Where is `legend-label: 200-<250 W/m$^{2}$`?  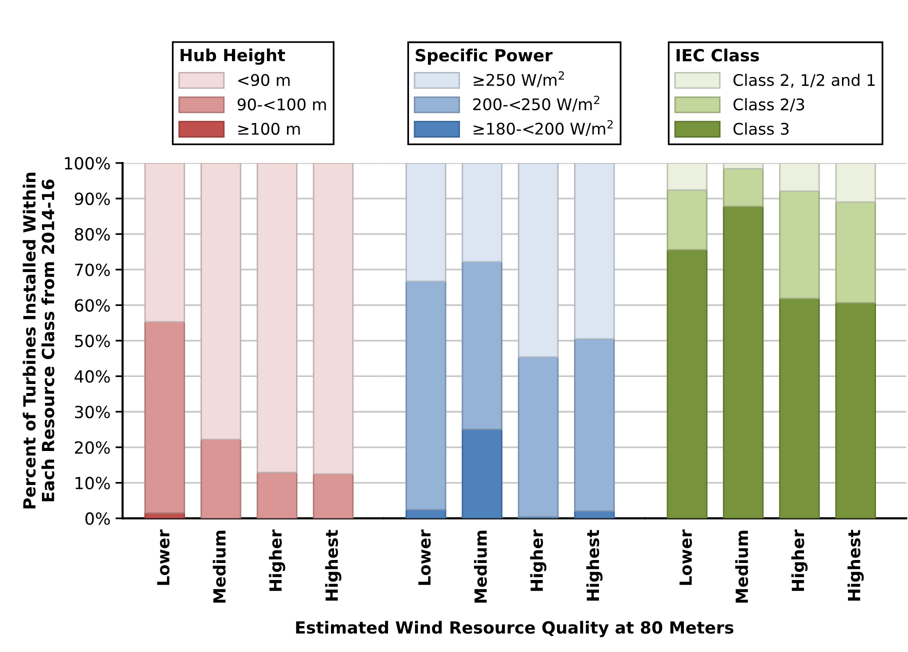 legend-label: 200-<250 W/m$^{2}$ is located at coordinates (536, 104).